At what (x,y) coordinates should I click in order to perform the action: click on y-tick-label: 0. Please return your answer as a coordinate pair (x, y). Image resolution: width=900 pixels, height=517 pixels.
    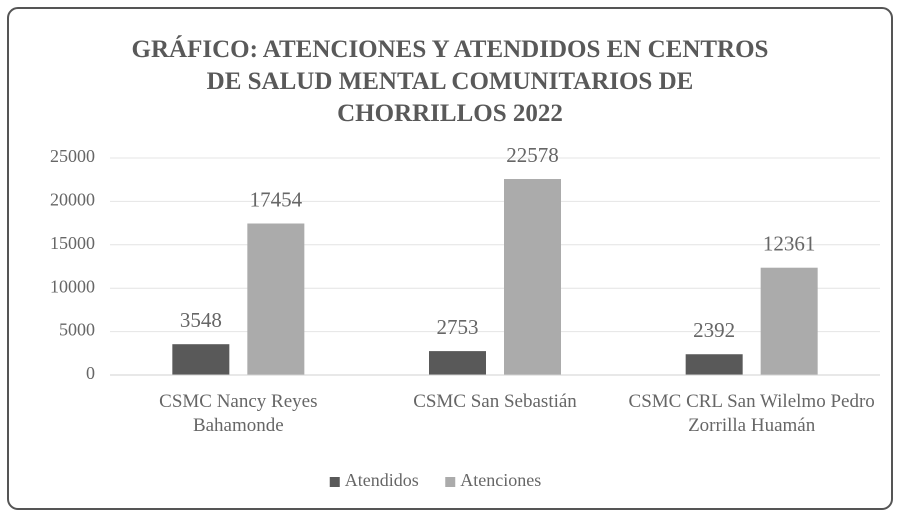
    Looking at the image, I should click on (90, 373).